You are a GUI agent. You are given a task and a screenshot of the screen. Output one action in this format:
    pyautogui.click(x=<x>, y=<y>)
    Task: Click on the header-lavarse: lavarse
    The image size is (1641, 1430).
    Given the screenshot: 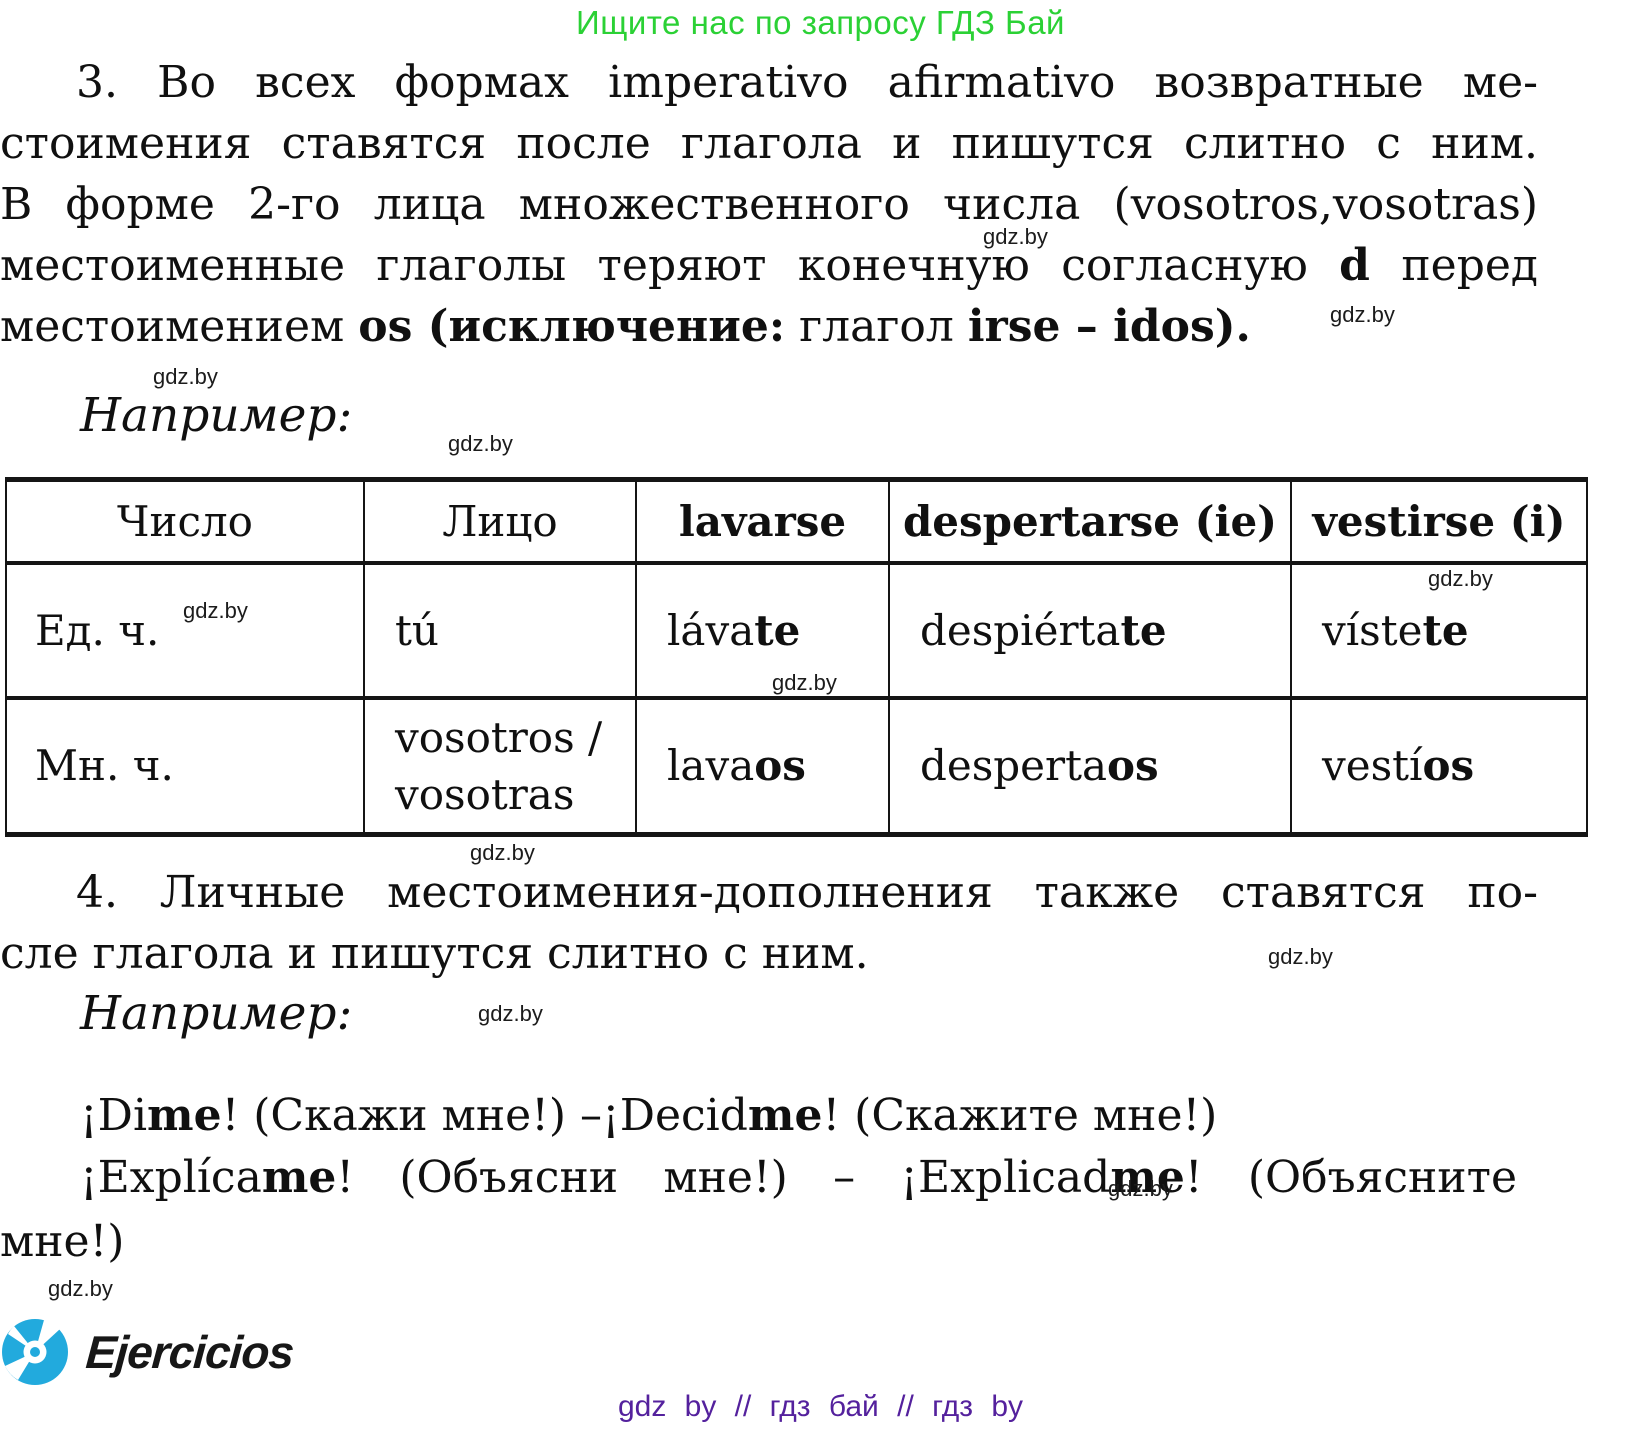 What is the action you would take?
    pyautogui.click(x=762, y=521)
    